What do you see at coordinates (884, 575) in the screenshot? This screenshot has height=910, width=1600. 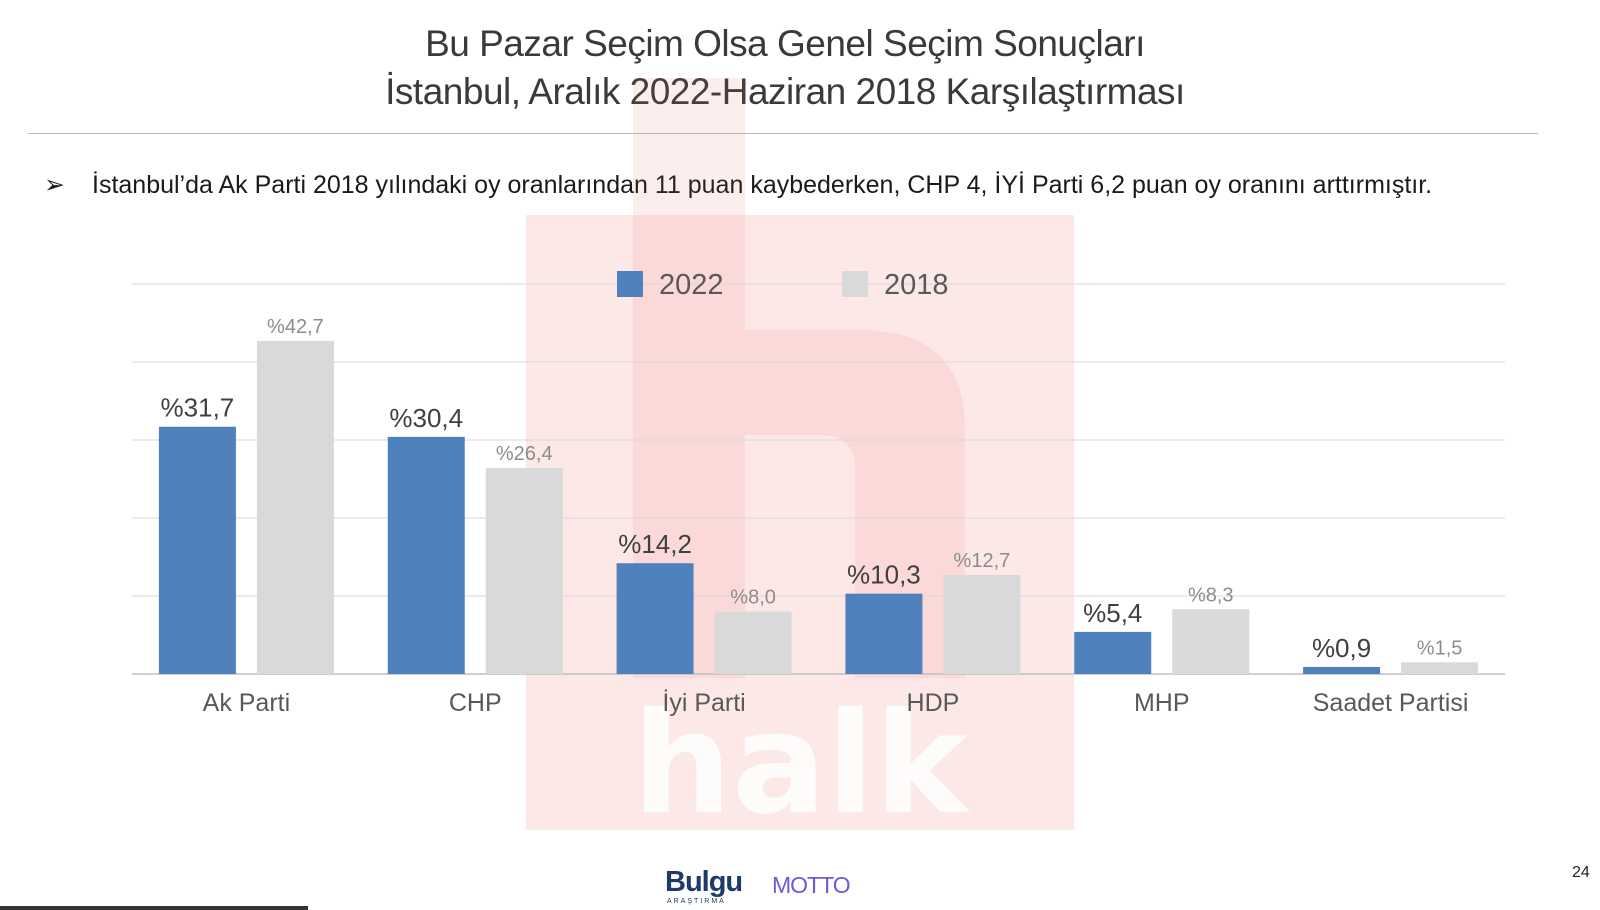 I see `data-label-2022-4: %10,3` at bounding box center [884, 575].